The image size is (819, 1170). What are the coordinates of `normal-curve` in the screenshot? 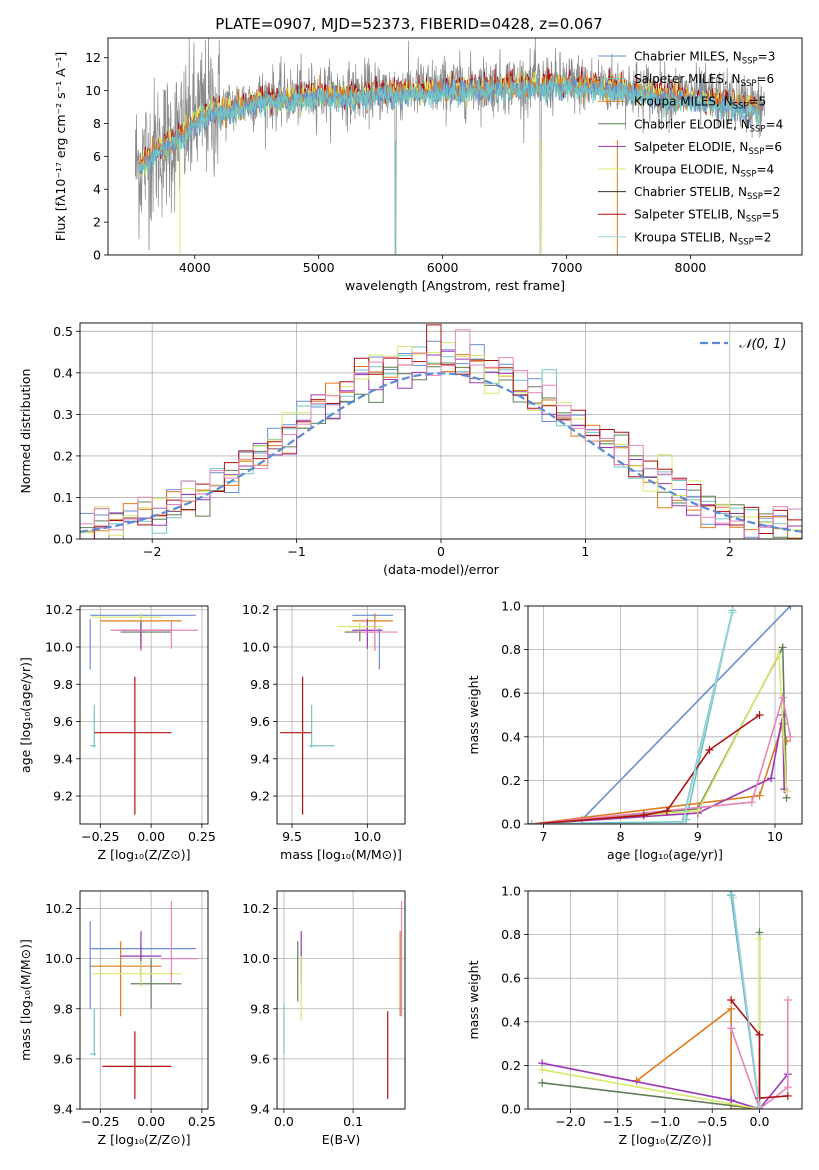 It's located at (441, 452).